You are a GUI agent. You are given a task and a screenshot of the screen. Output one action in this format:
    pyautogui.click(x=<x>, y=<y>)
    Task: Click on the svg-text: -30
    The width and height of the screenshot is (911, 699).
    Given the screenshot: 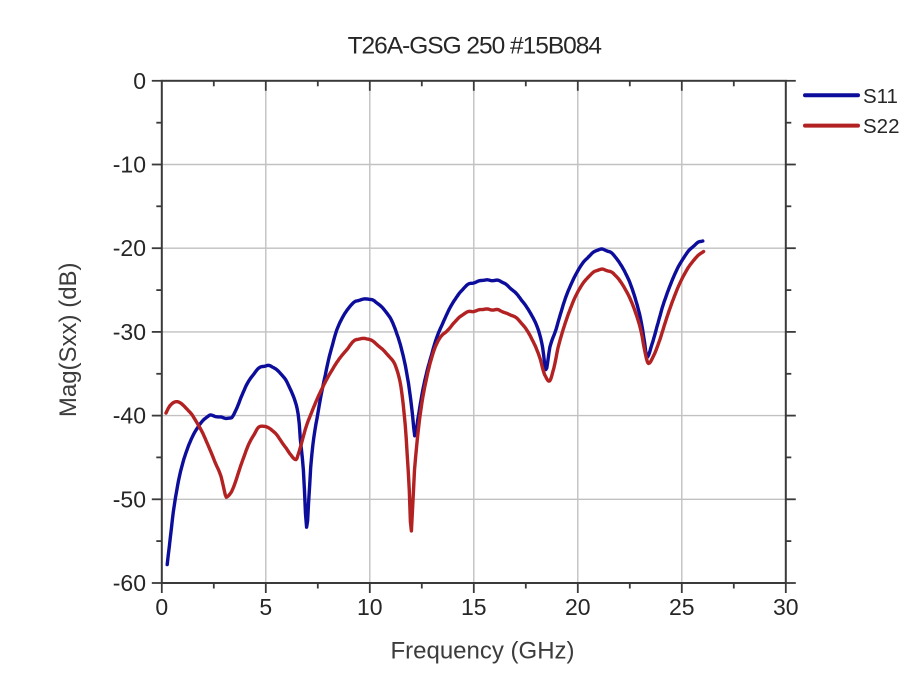 What is the action you would take?
    pyautogui.click(x=129, y=332)
    